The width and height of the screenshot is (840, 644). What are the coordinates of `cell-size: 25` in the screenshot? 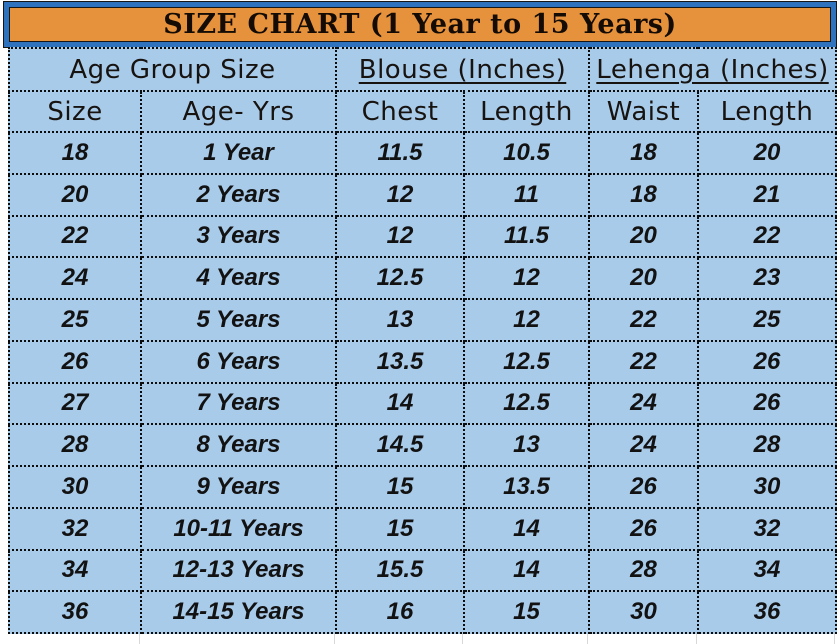 It's located at (75, 320).